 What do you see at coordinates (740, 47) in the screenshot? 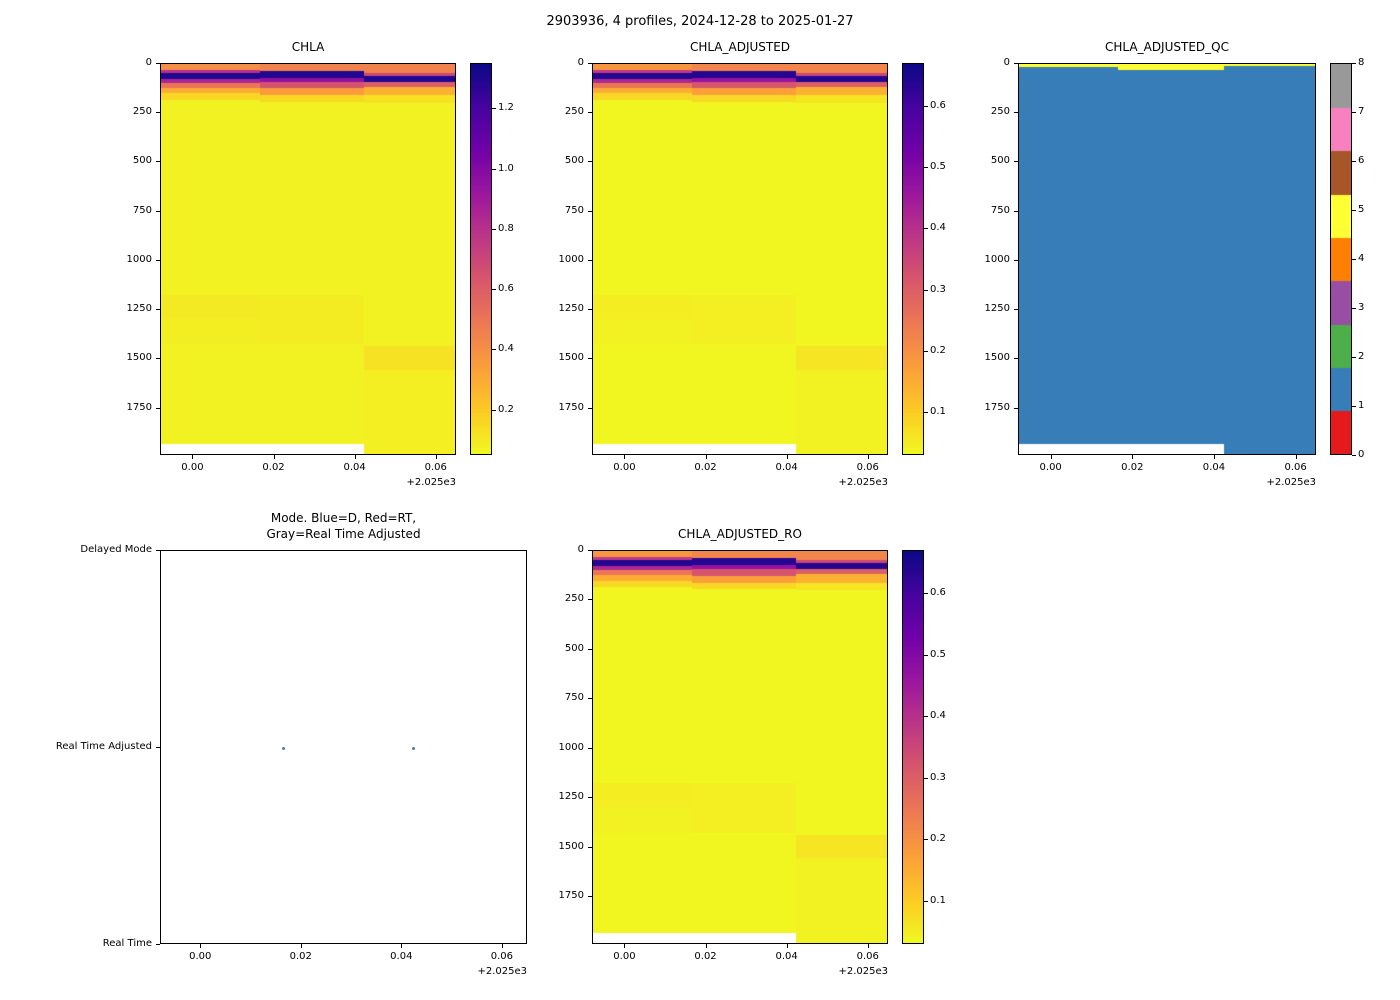
I see `panel-title-chla-adjusted: CHLA_ADJUSTED` at bounding box center [740, 47].